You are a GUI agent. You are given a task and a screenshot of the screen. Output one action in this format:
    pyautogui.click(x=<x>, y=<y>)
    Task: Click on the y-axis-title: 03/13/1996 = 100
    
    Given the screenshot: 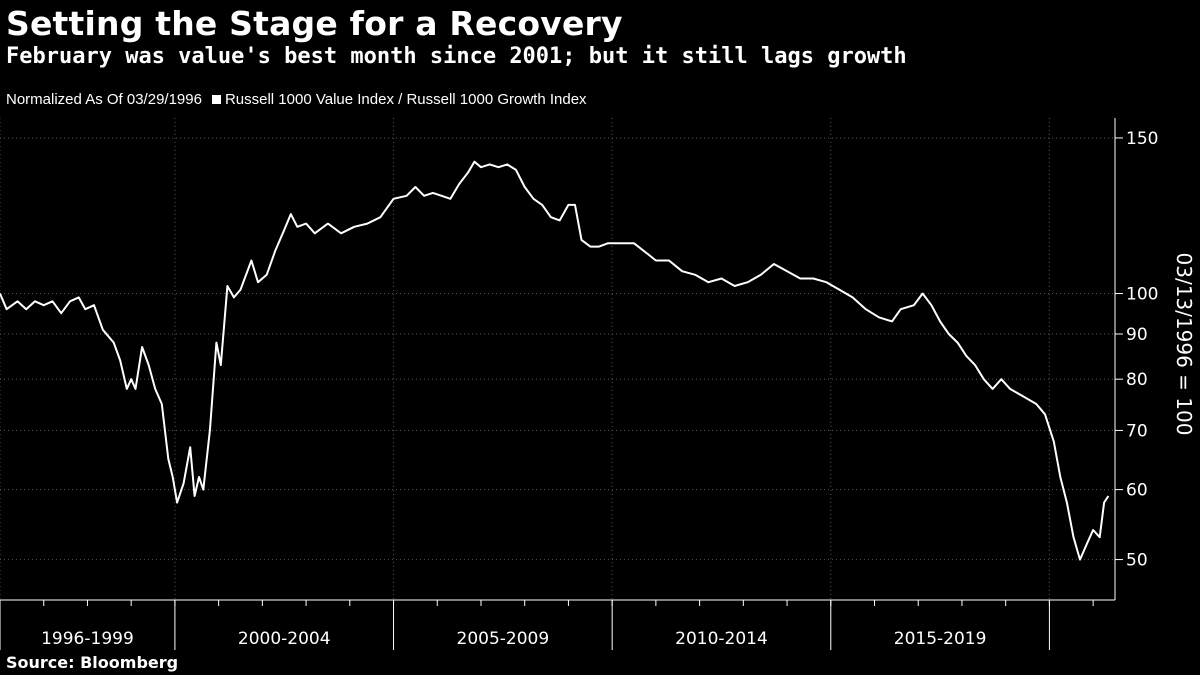 What is the action you would take?
    pyautogui.click(x=1184, y=344)
    